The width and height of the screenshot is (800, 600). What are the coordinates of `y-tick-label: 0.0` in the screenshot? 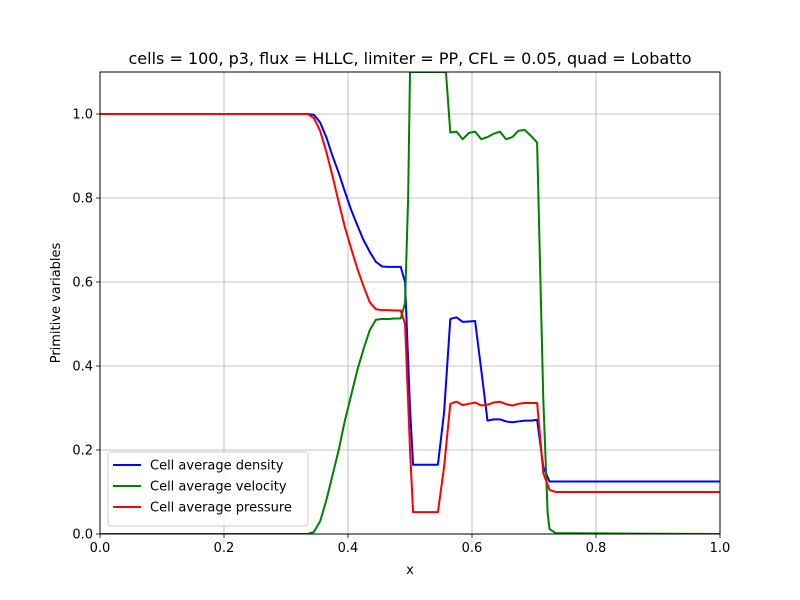 It's located at (82, 535).